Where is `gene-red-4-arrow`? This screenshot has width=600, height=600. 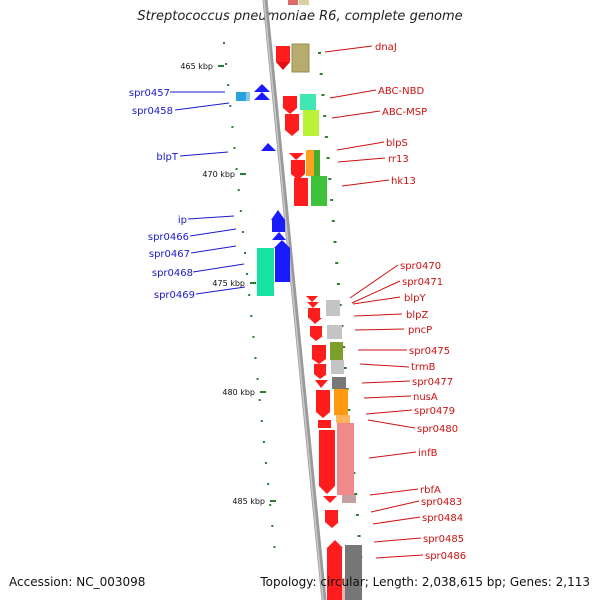 gene-red-4-arrow is located at coordinates (298, 177).